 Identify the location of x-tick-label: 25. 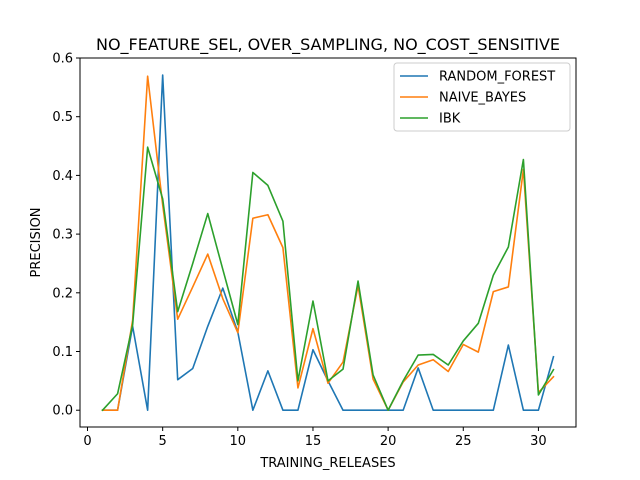
(463, 441).